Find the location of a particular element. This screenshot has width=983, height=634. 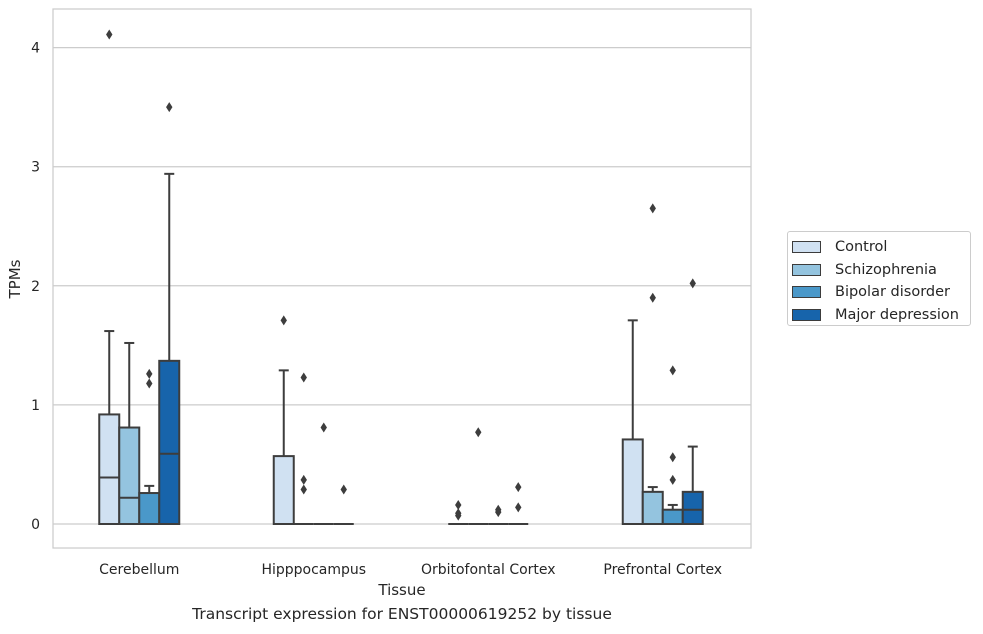

y-tick-label: 1 is located at coordinates (35, 406).